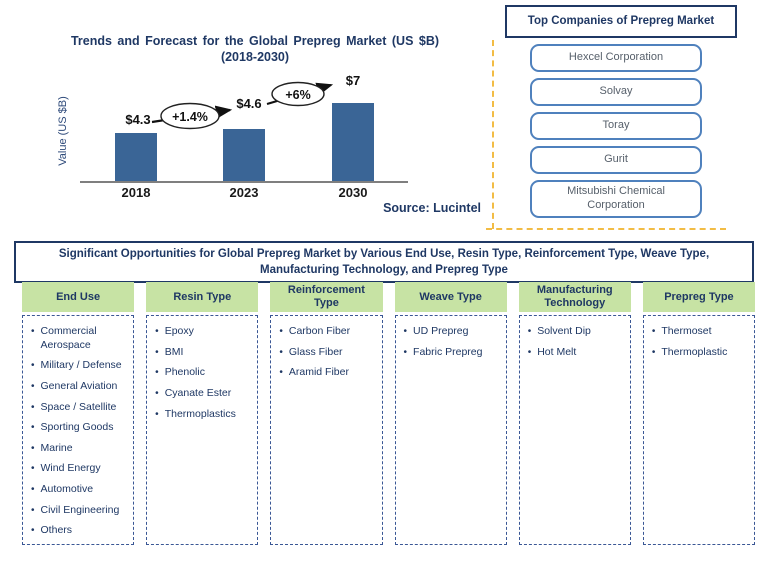 This screenshot has height=576, width=768. I want to click on list-item: • UD Prepreg, so click(453, 332).